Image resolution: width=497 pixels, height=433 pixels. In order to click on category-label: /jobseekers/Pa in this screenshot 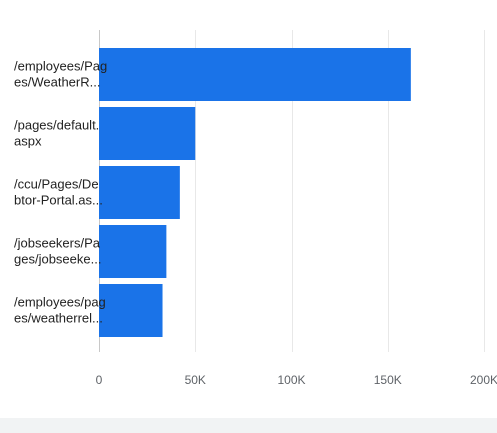, I will do `click(57, 243)`.